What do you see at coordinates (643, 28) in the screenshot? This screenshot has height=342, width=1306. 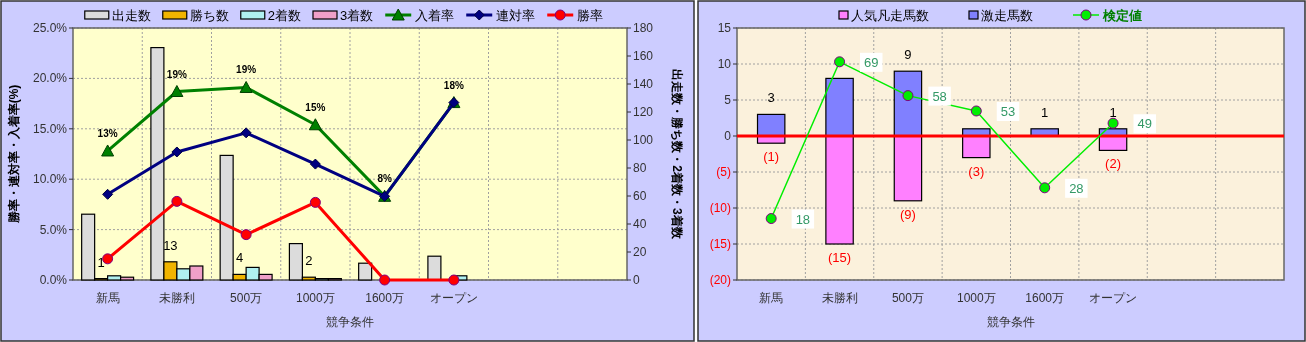 I see `y2-tick-label: 180` at bounding box center [643, 28].